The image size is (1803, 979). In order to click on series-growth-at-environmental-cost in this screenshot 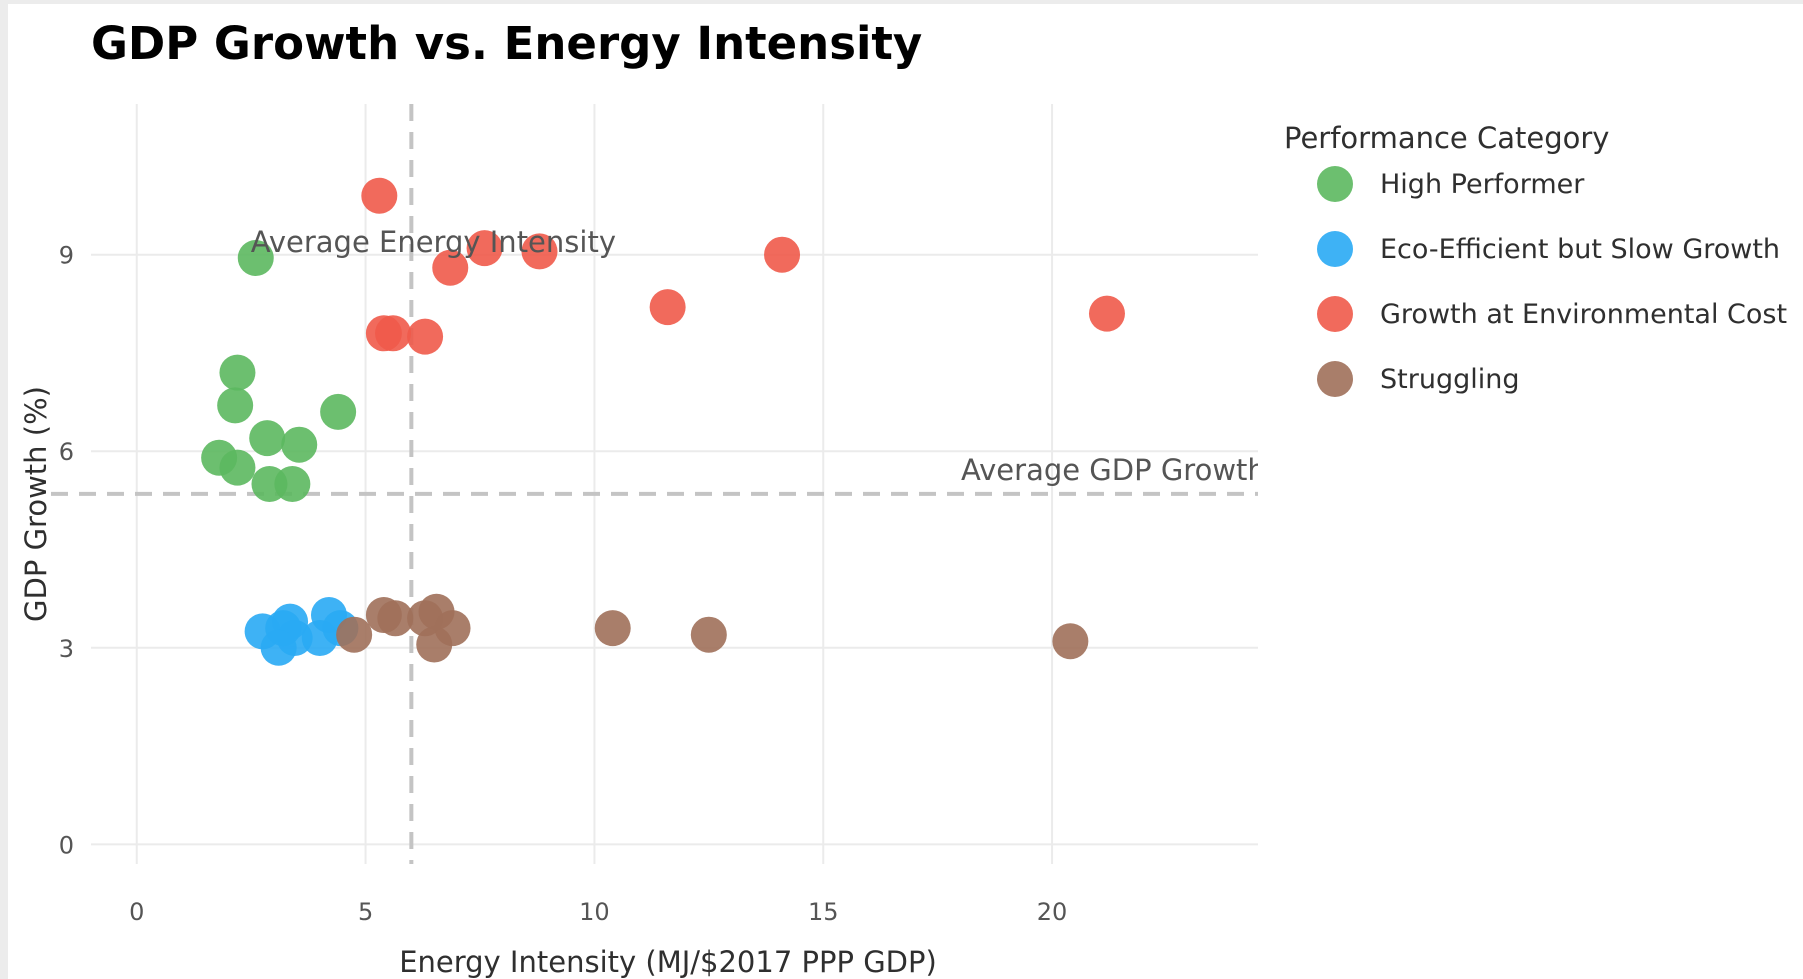, I will do `click(743, 266)`.